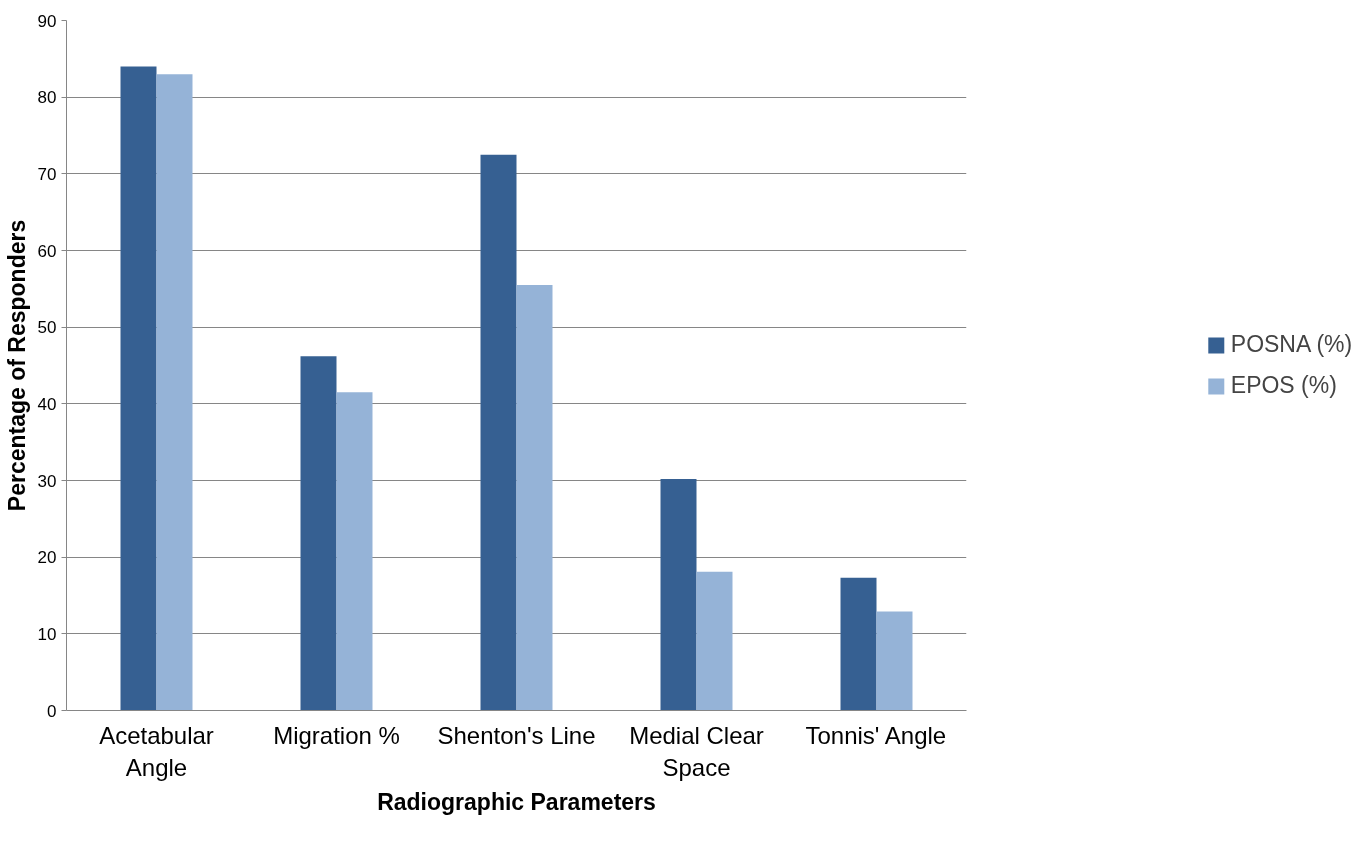 The width and height of the screenshot is (1352, 858). Describe the element at coordinates (336, 735) in the screenshot. I see `x-tick-label: Migration %` at that location.